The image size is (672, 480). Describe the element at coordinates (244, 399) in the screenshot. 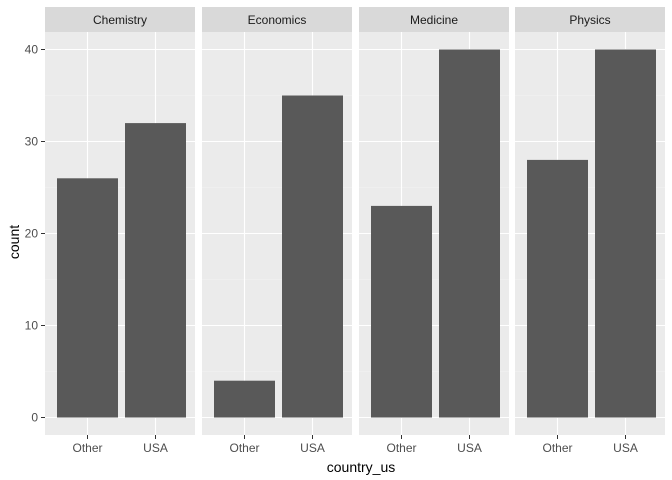

I see `bar-economics-other` at that location.